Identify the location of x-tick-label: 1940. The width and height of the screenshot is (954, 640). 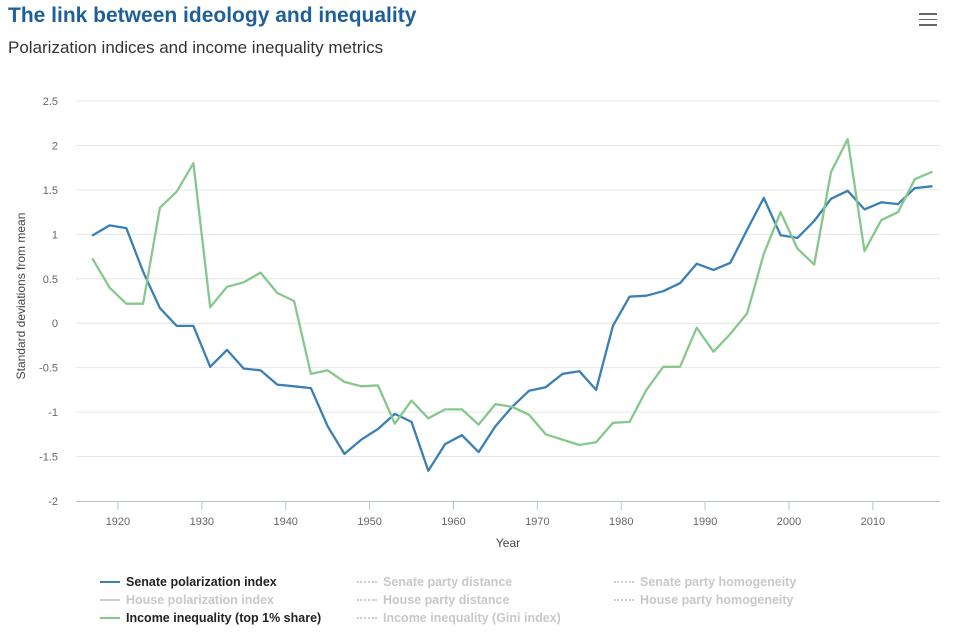
(285, 522).